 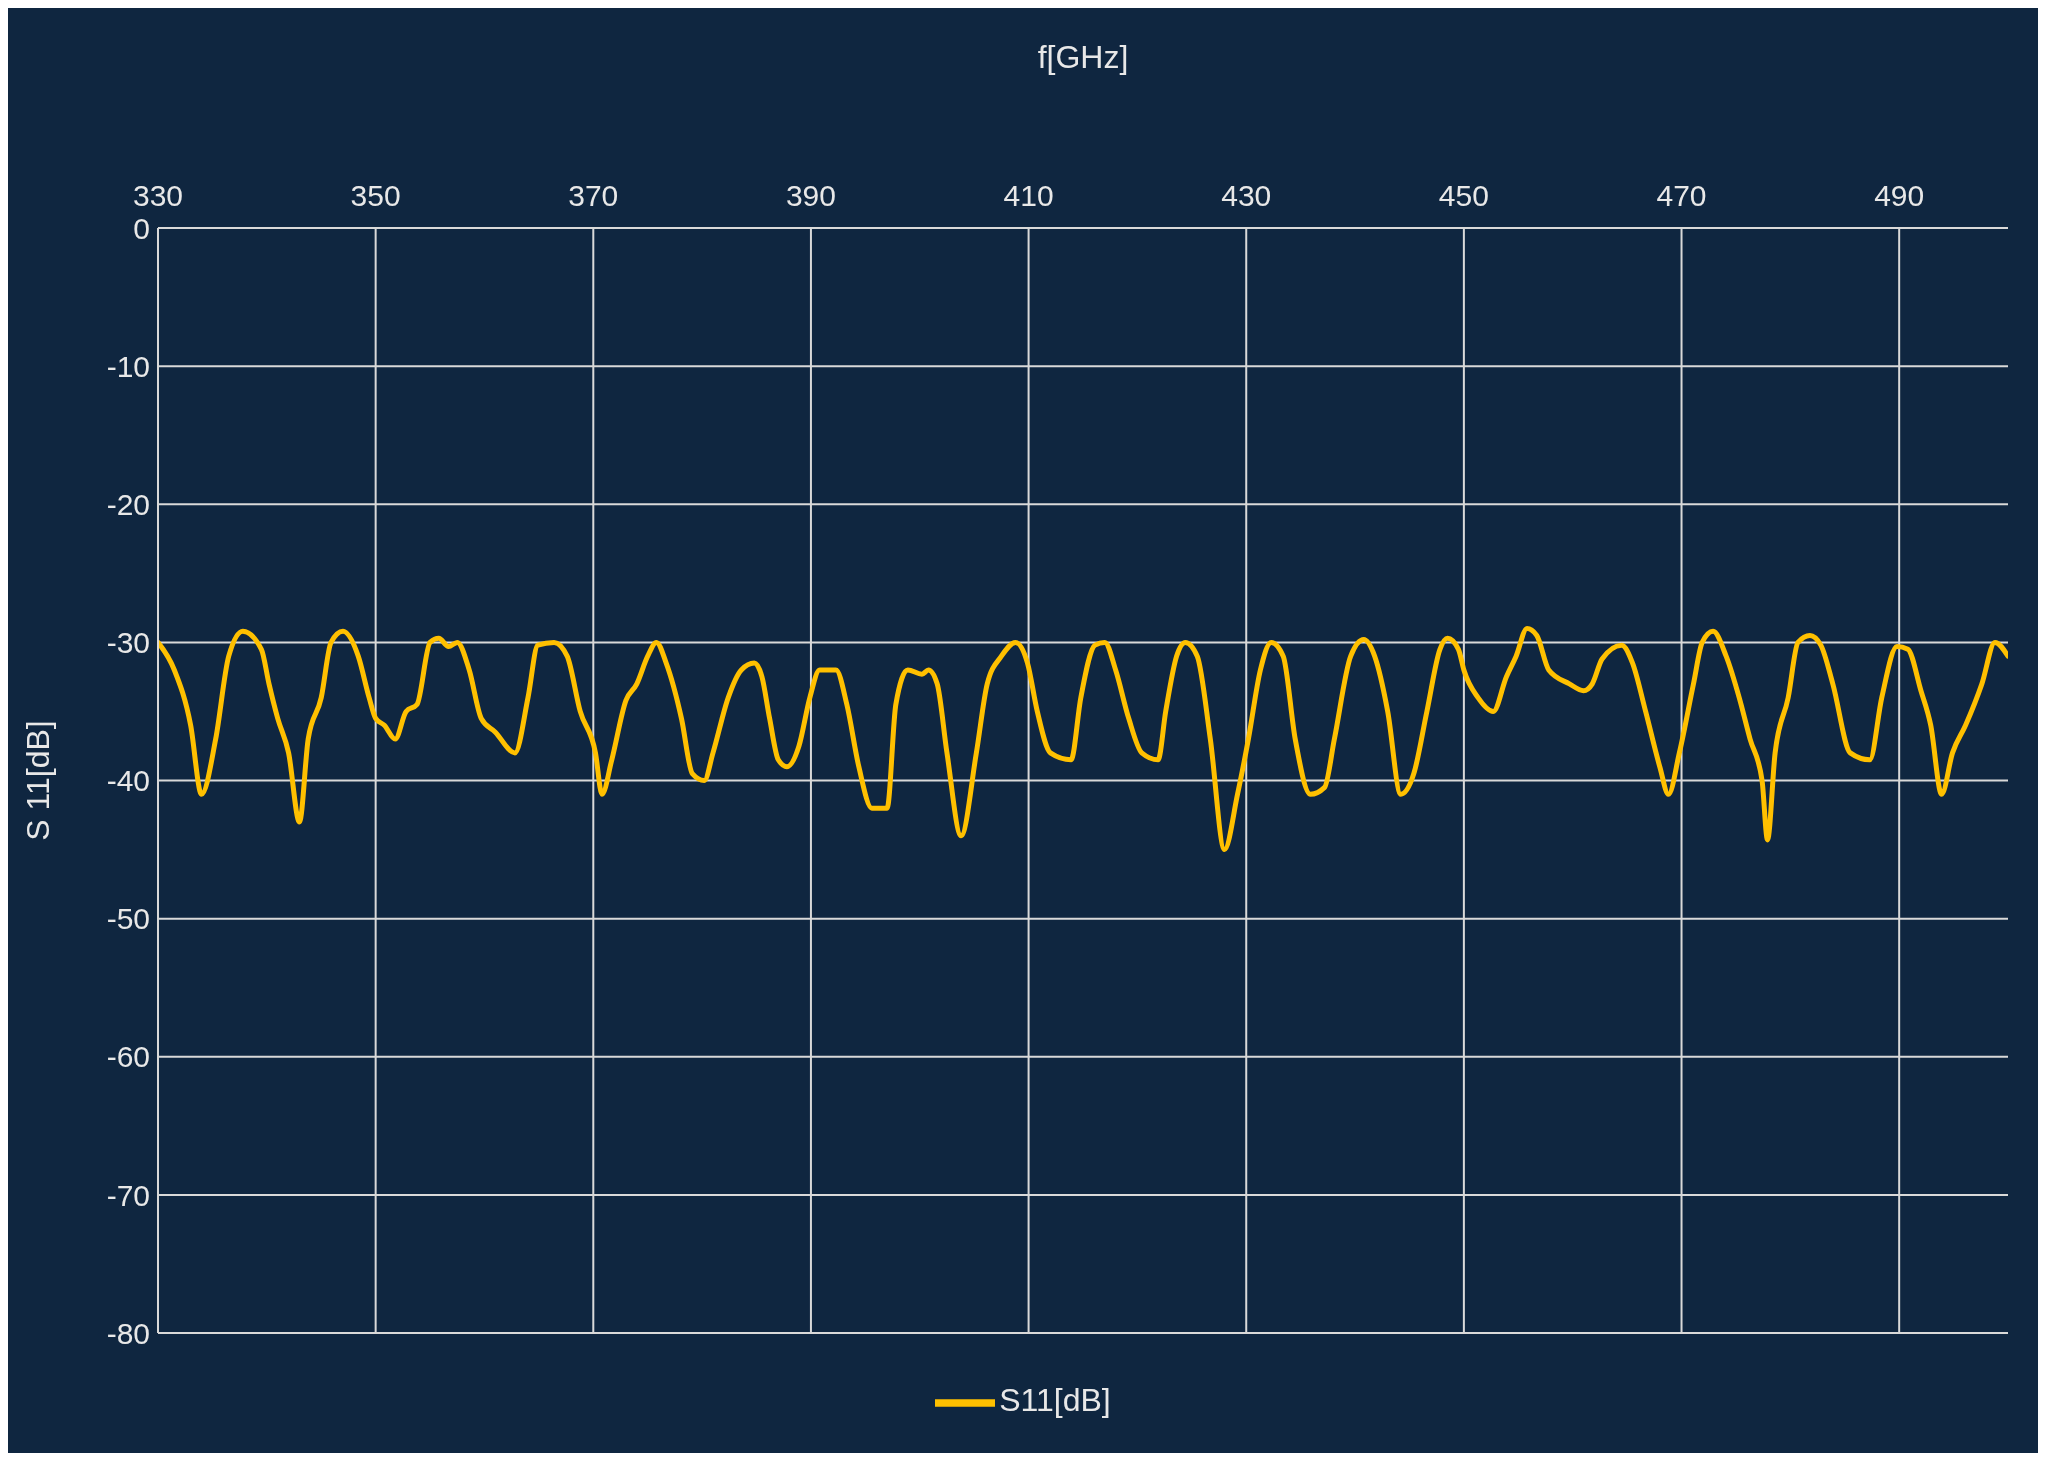 What do you see at coordinates (128, 919) in the screenshot?
I see `y-tick-label: -50` at bounding box center [128, 919].